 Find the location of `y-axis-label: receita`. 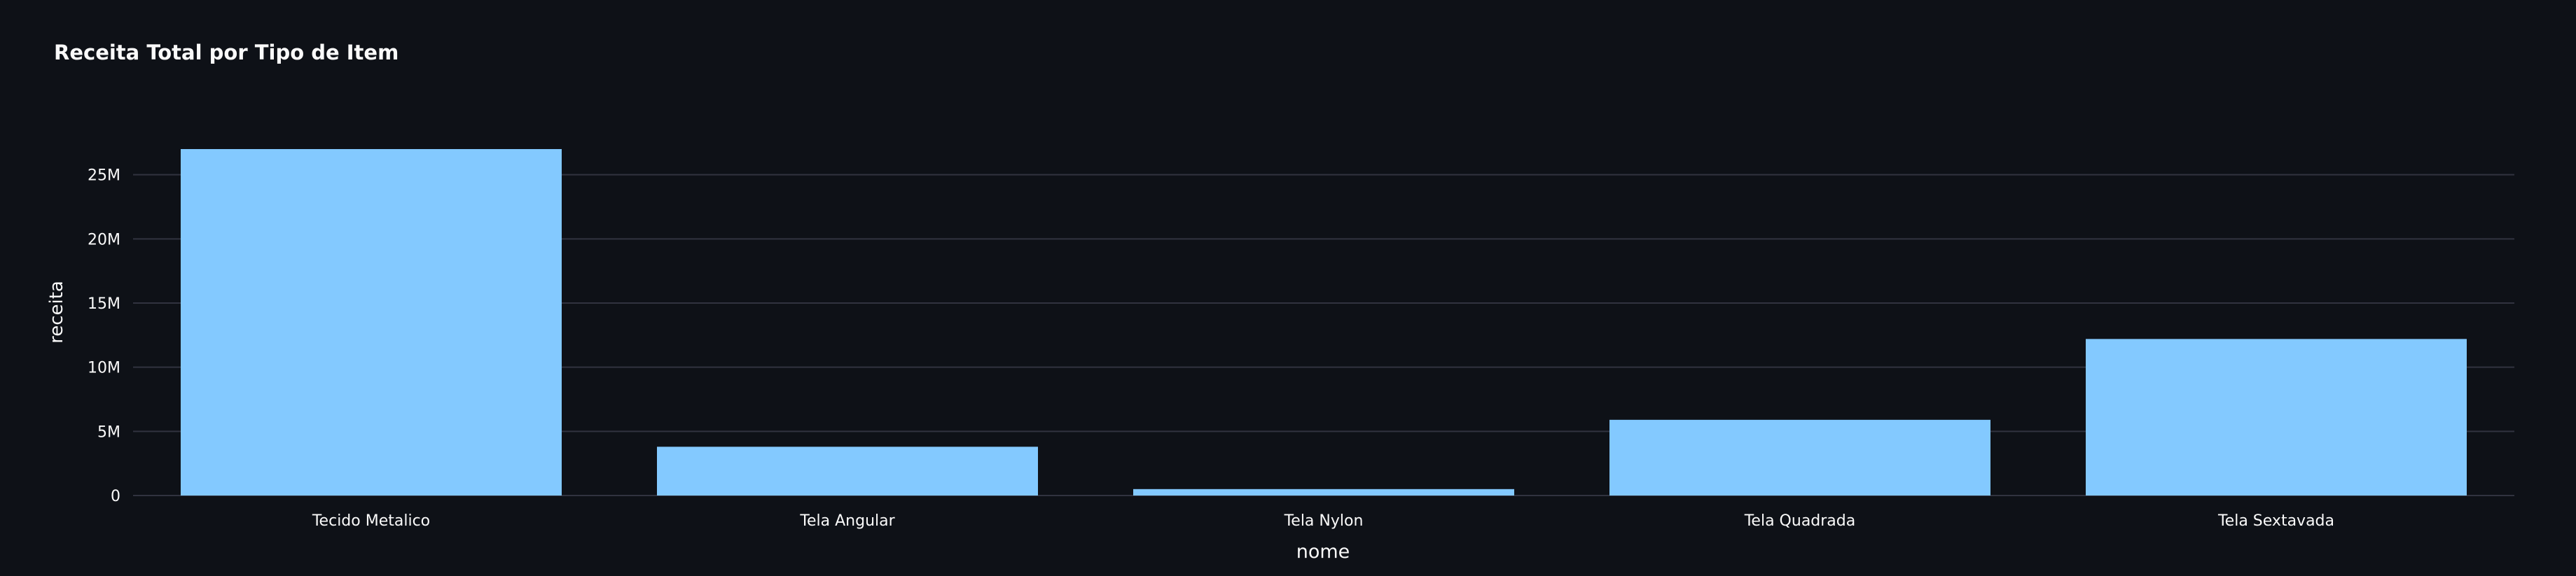

y-axis-label: receita is located at coordinates (56, 312).